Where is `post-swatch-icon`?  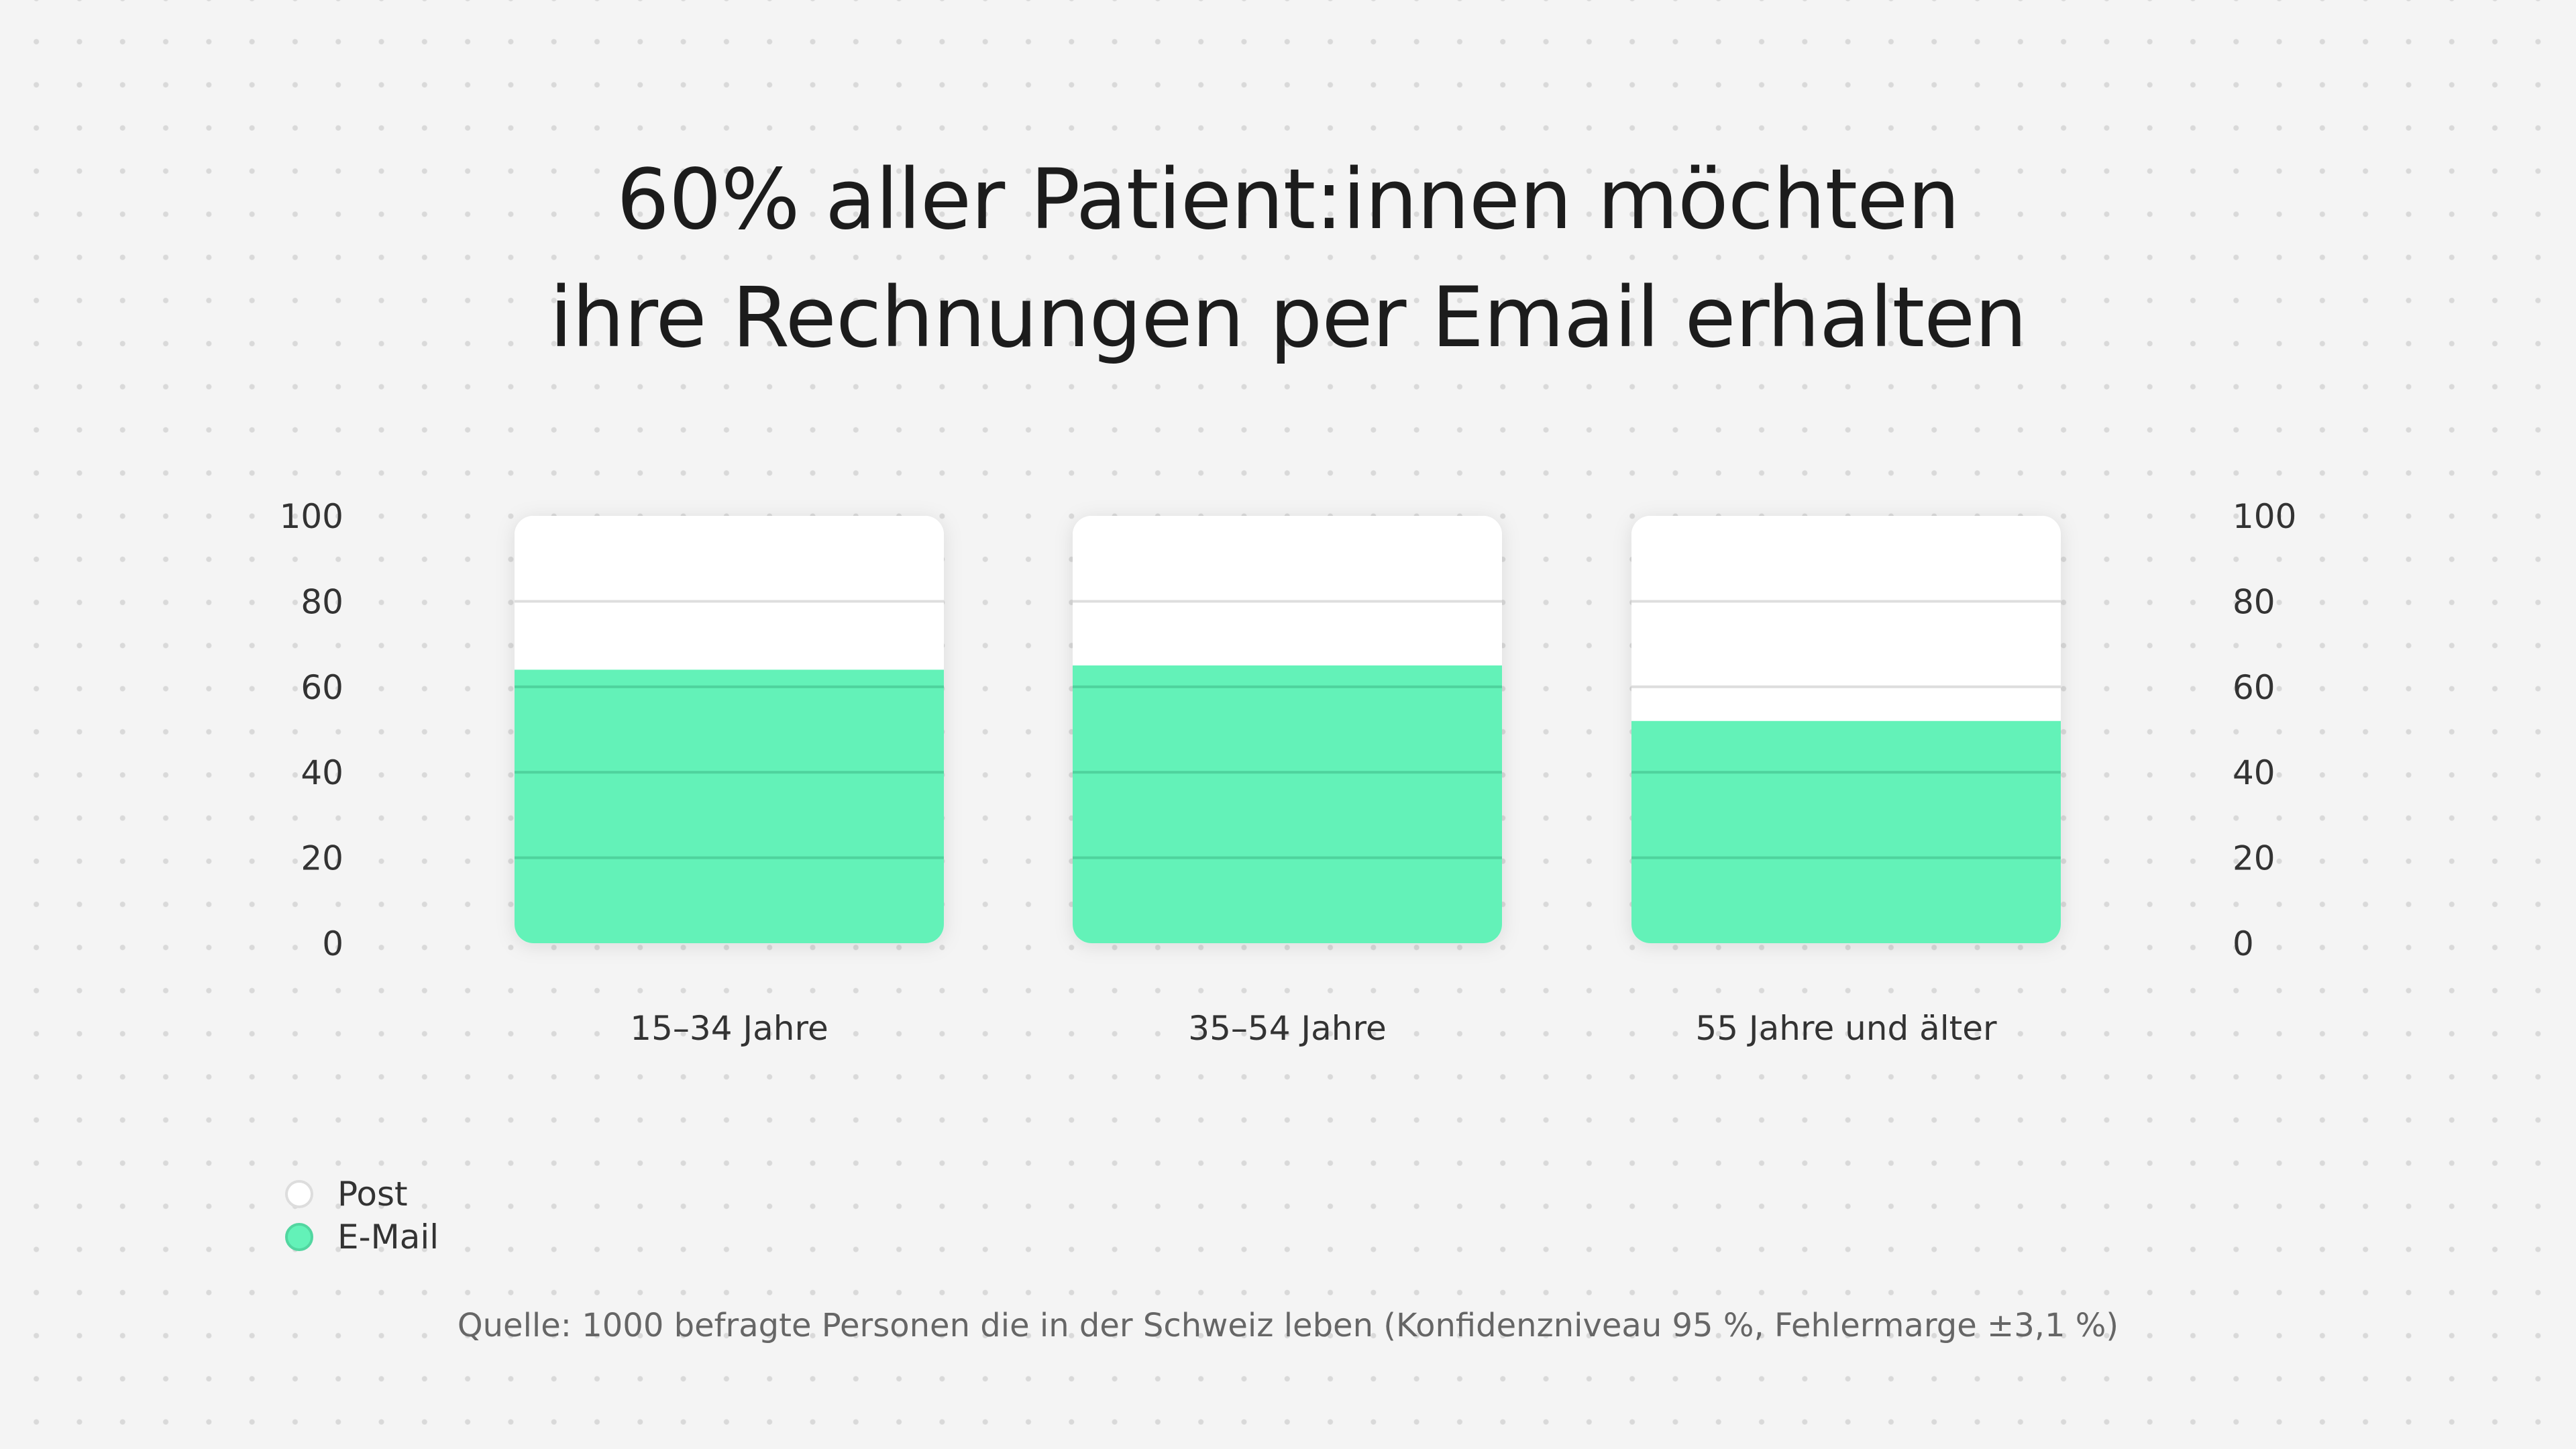 post-swatch-icon is located at coordinates (299, 1194).